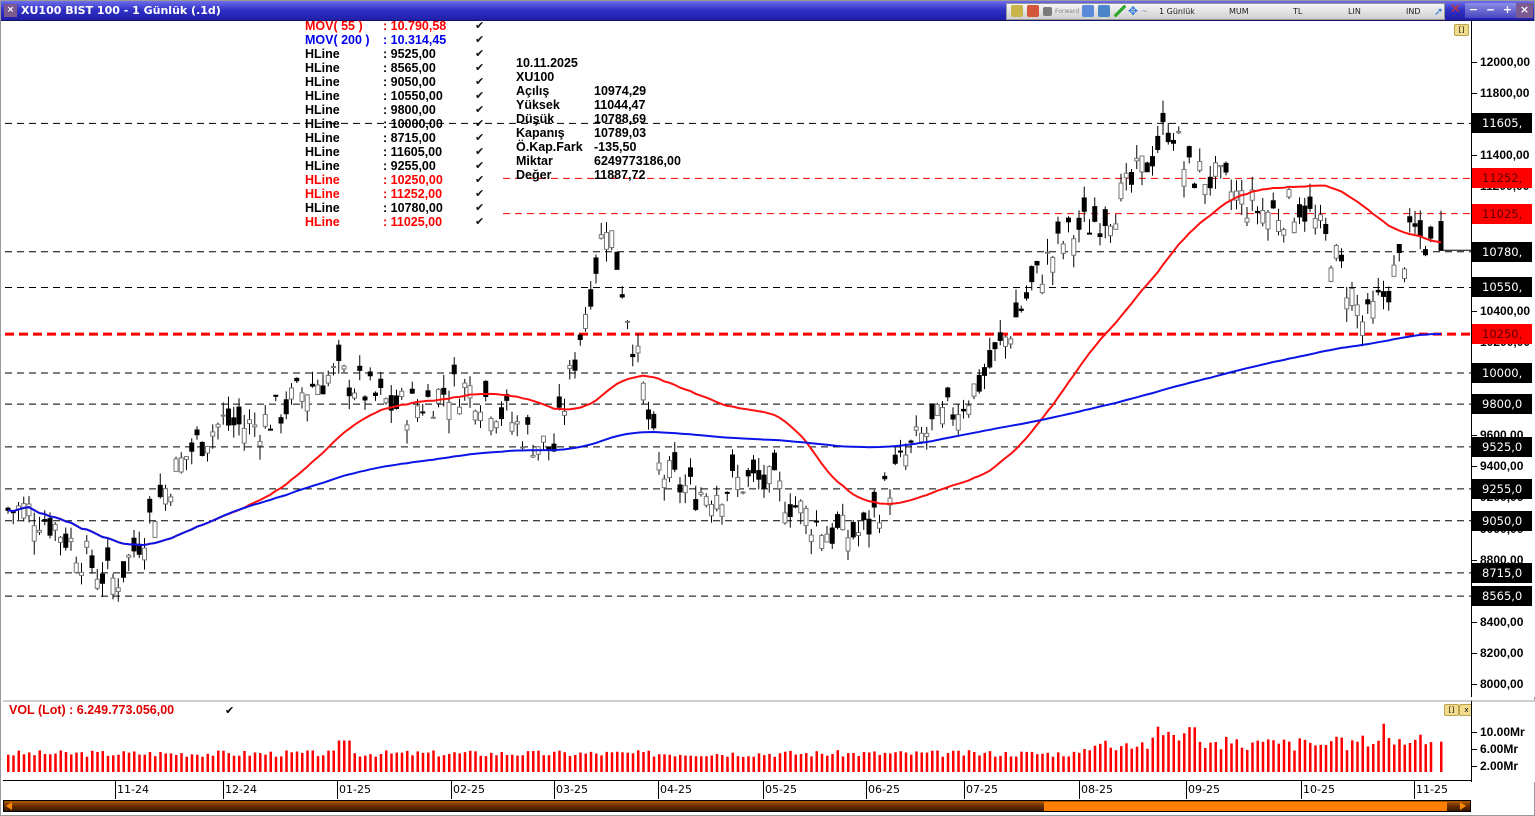 The height and width of the screenshot is (816, 1535). I want to click on layout-icon, so click(1047, 11).